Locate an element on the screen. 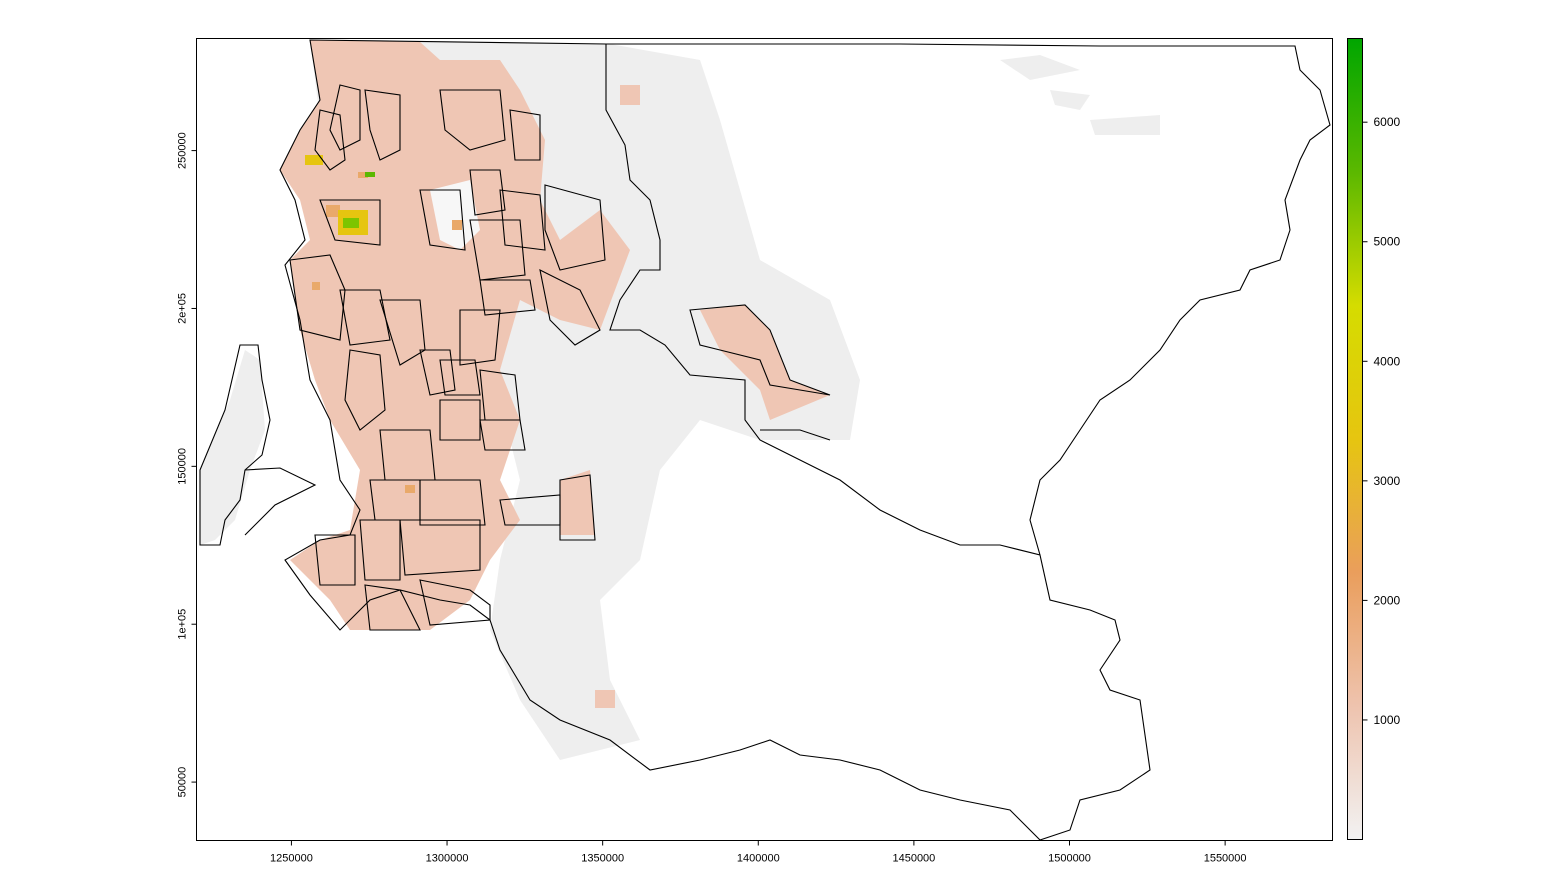  legend-ticks: 1000 2000 3000 4000 5000 6000 is located at coordinates (1381, 421).